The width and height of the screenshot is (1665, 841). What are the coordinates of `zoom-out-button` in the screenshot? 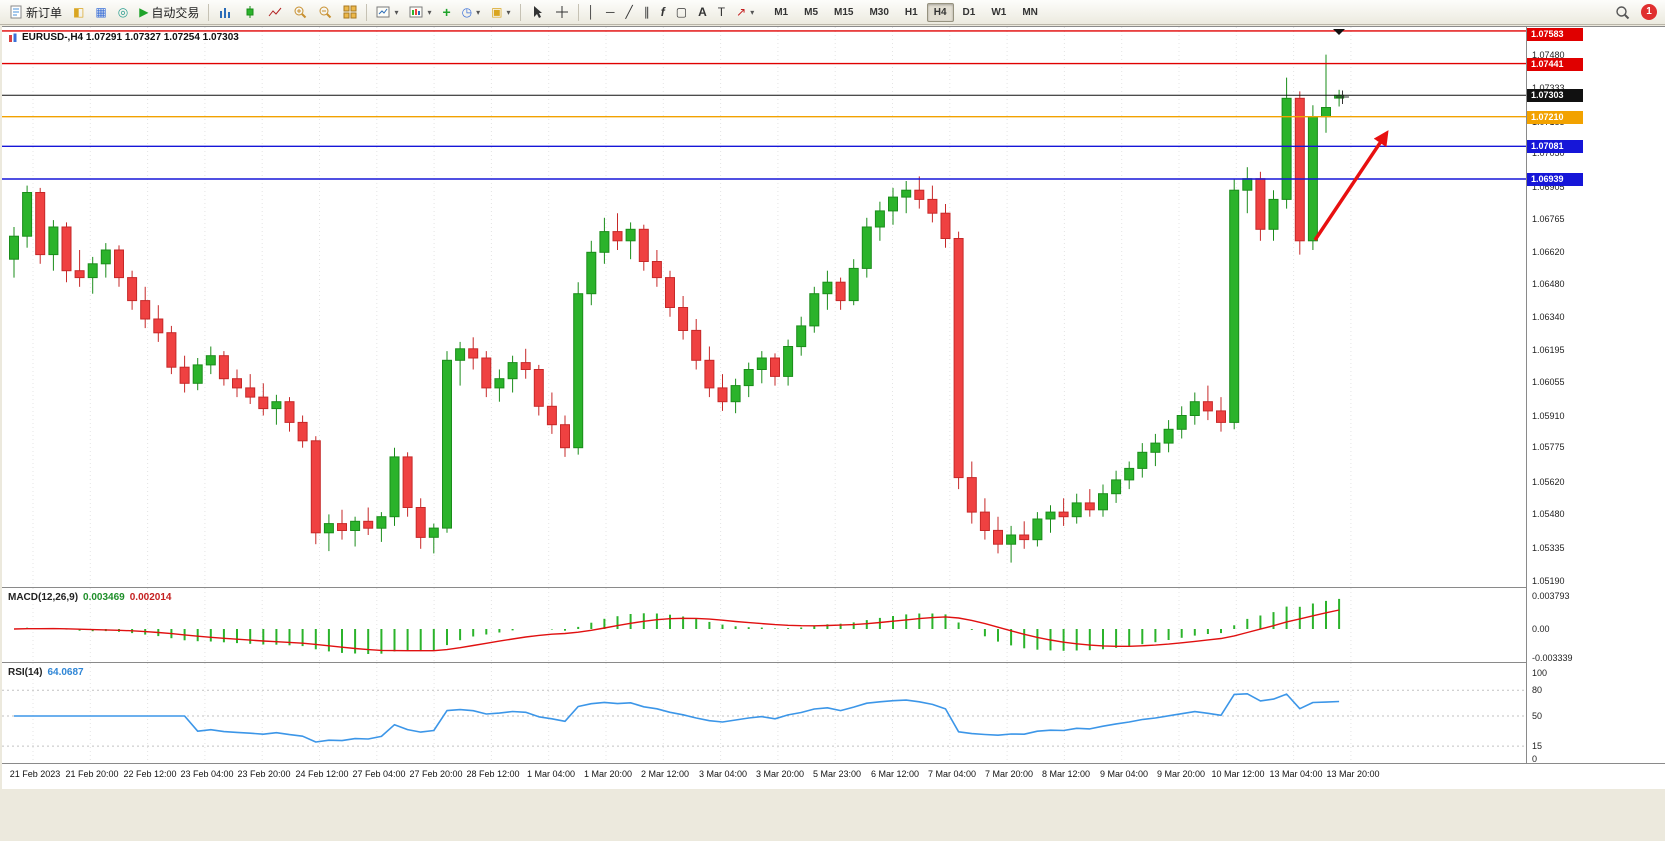 It's located at (325, 12).